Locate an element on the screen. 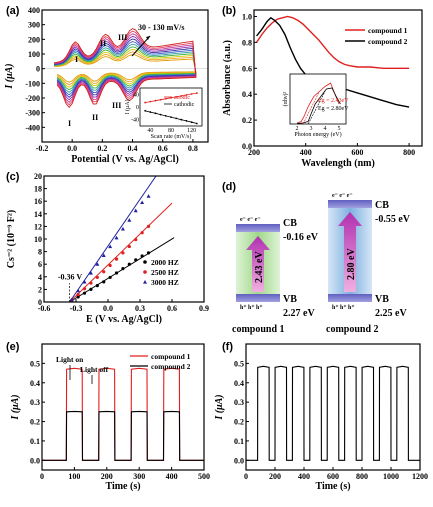  f-ytick-label: 0.1 is located at coordinates (239, 441).